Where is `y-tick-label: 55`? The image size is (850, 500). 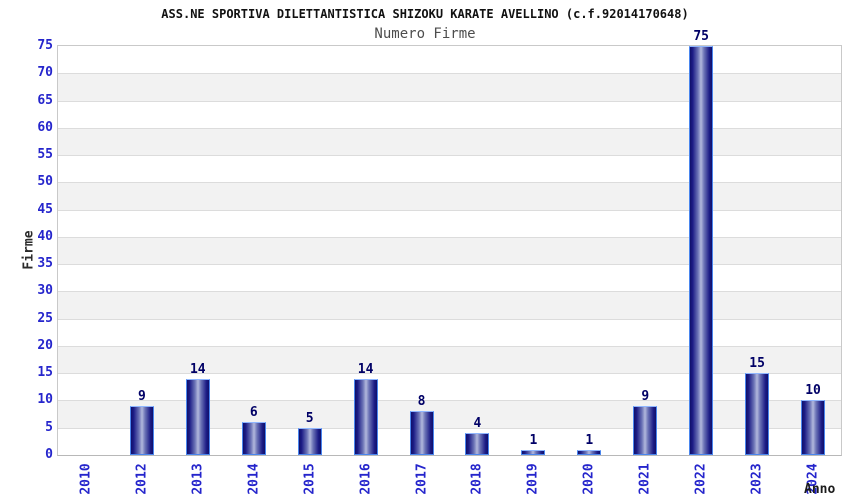 y-tick-label: 55 is located at coordinates (45, 155).